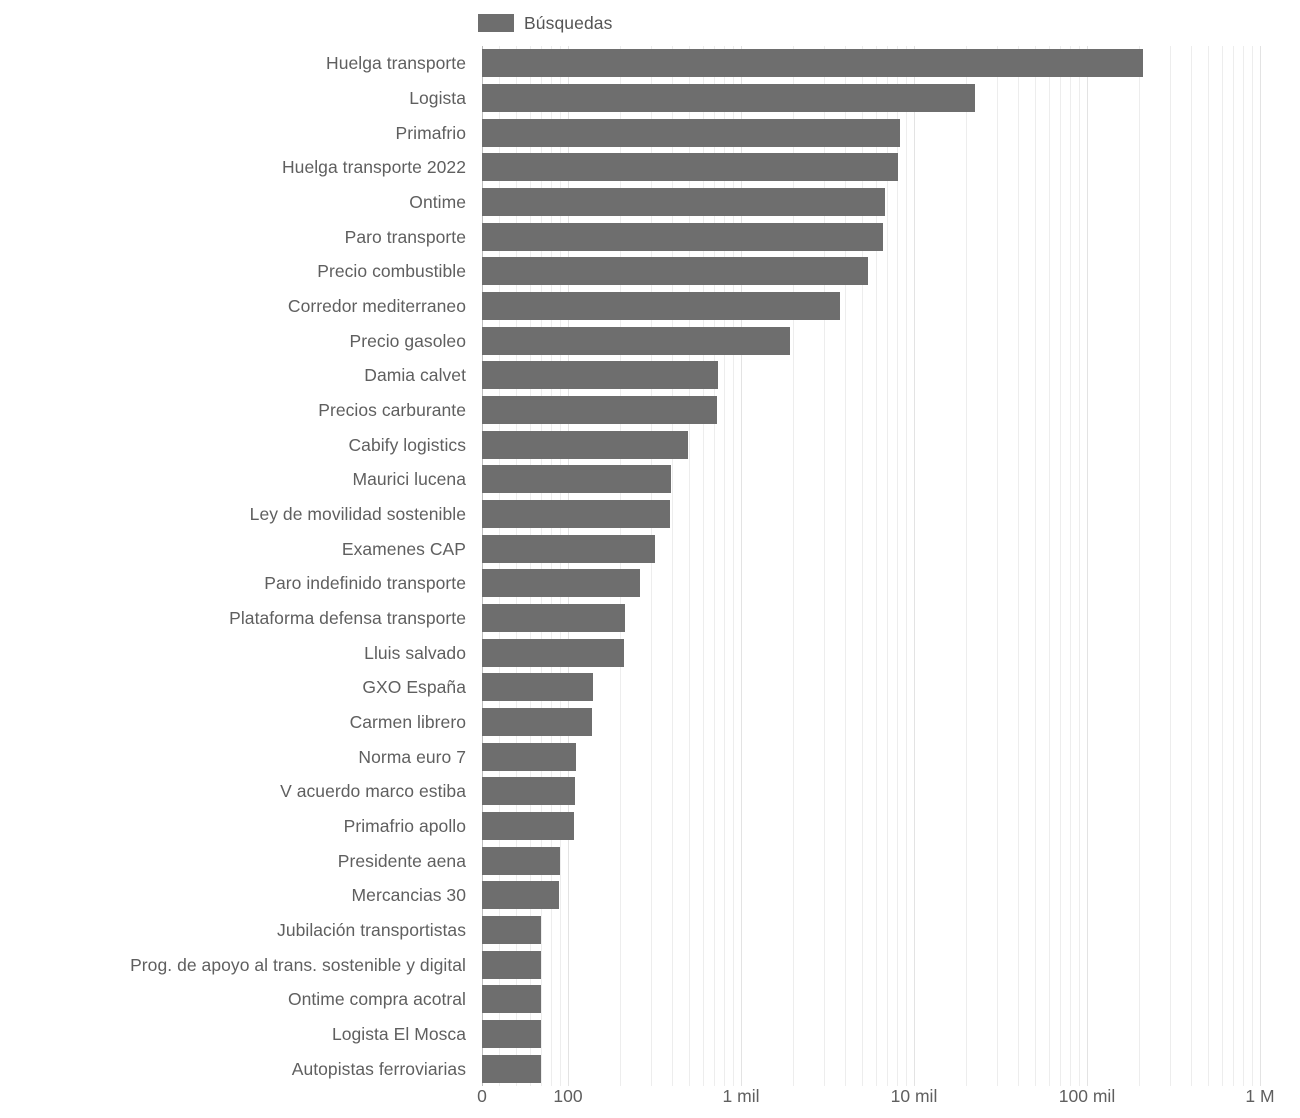 This screenshot has height=1118, width=1300. I want to click on y-axis-category-label: Logista El Mosca, so click(398, 1034).